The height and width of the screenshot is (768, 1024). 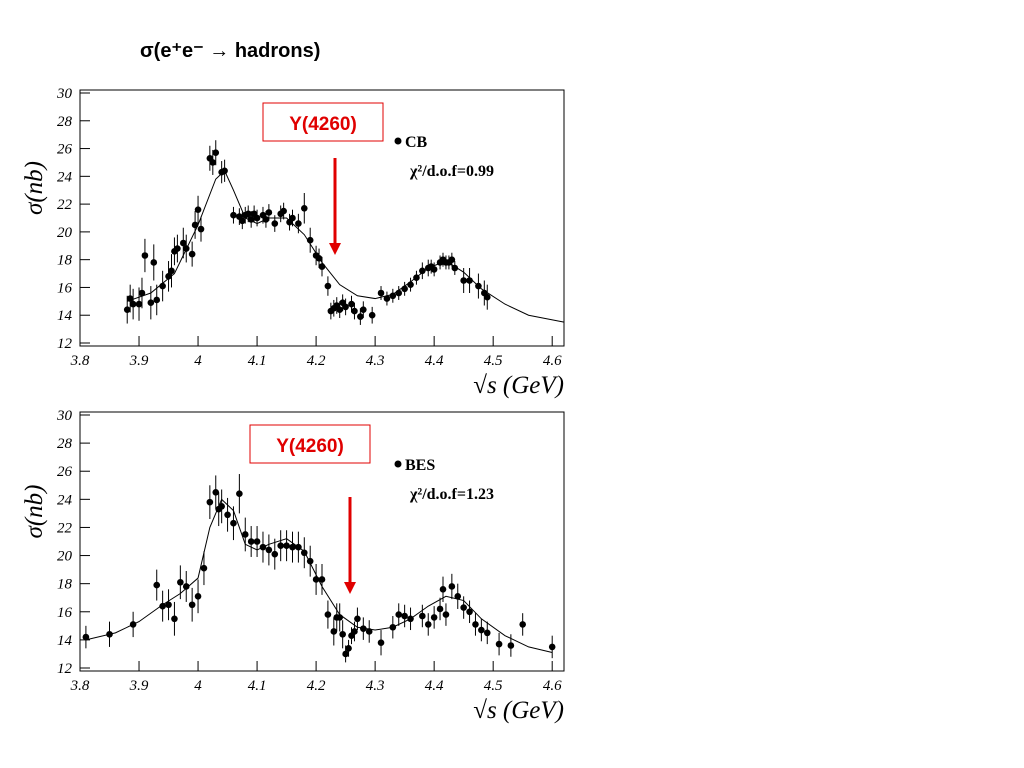 What do you see at coordinates (416, 142) in the screenshot?
I see `legend-label: CB` at bounding box center [416, 142].